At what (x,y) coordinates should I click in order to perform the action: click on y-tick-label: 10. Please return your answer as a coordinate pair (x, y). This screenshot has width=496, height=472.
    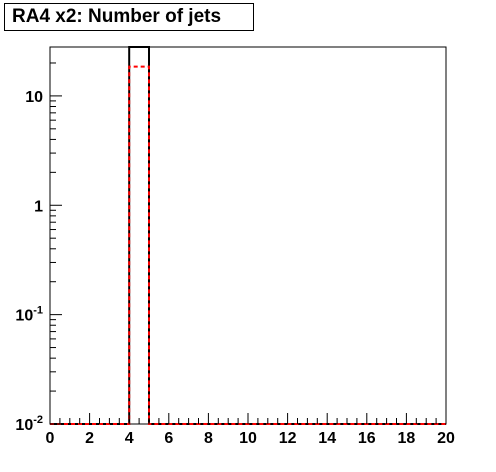
    Looking at the image, I should click on (34, 97).